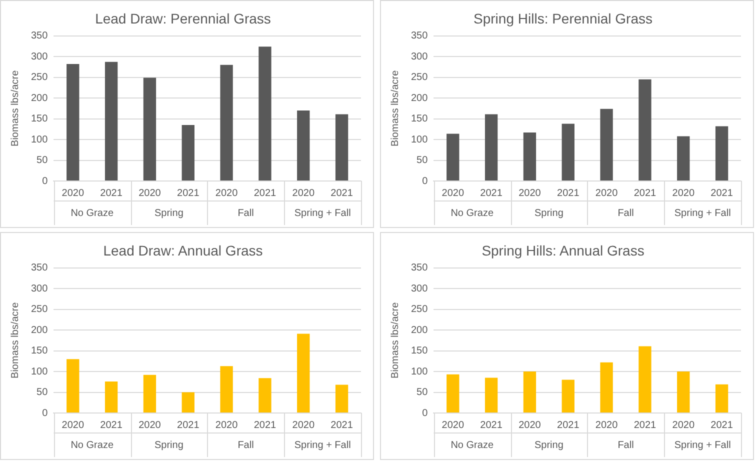  I want to click on chart-title: Spring Hills: Annual Grass, so click(563, 250).